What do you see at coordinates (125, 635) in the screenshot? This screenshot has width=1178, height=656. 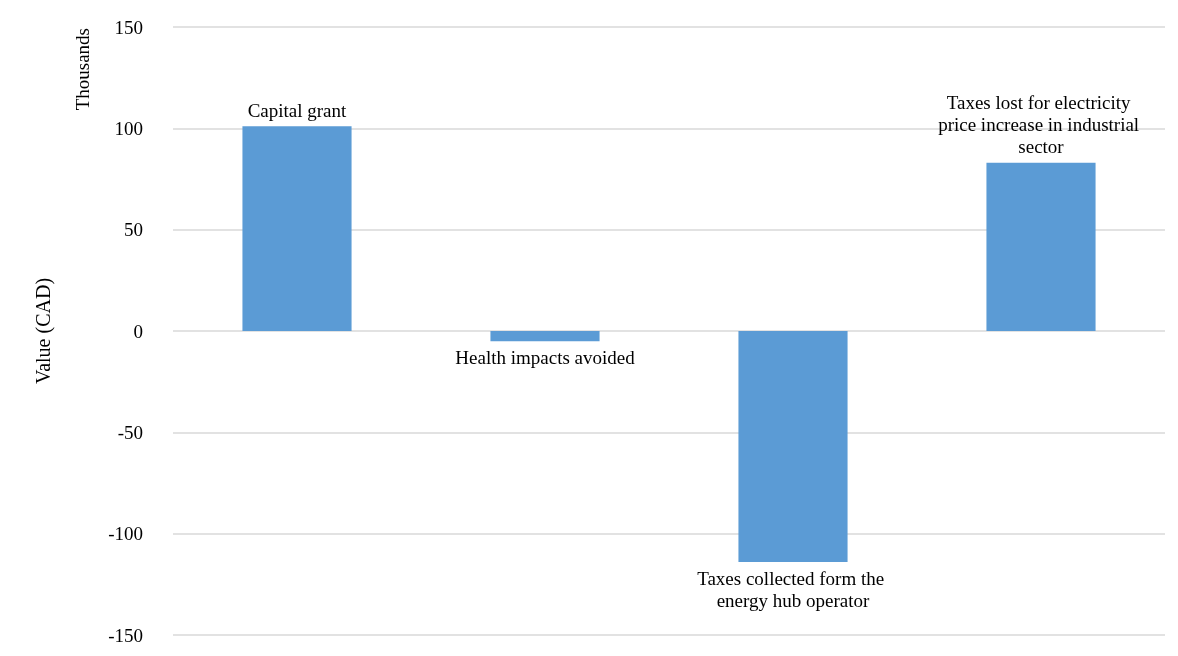 I see `y-tick-label: -150` at bounding box center [125, 635].